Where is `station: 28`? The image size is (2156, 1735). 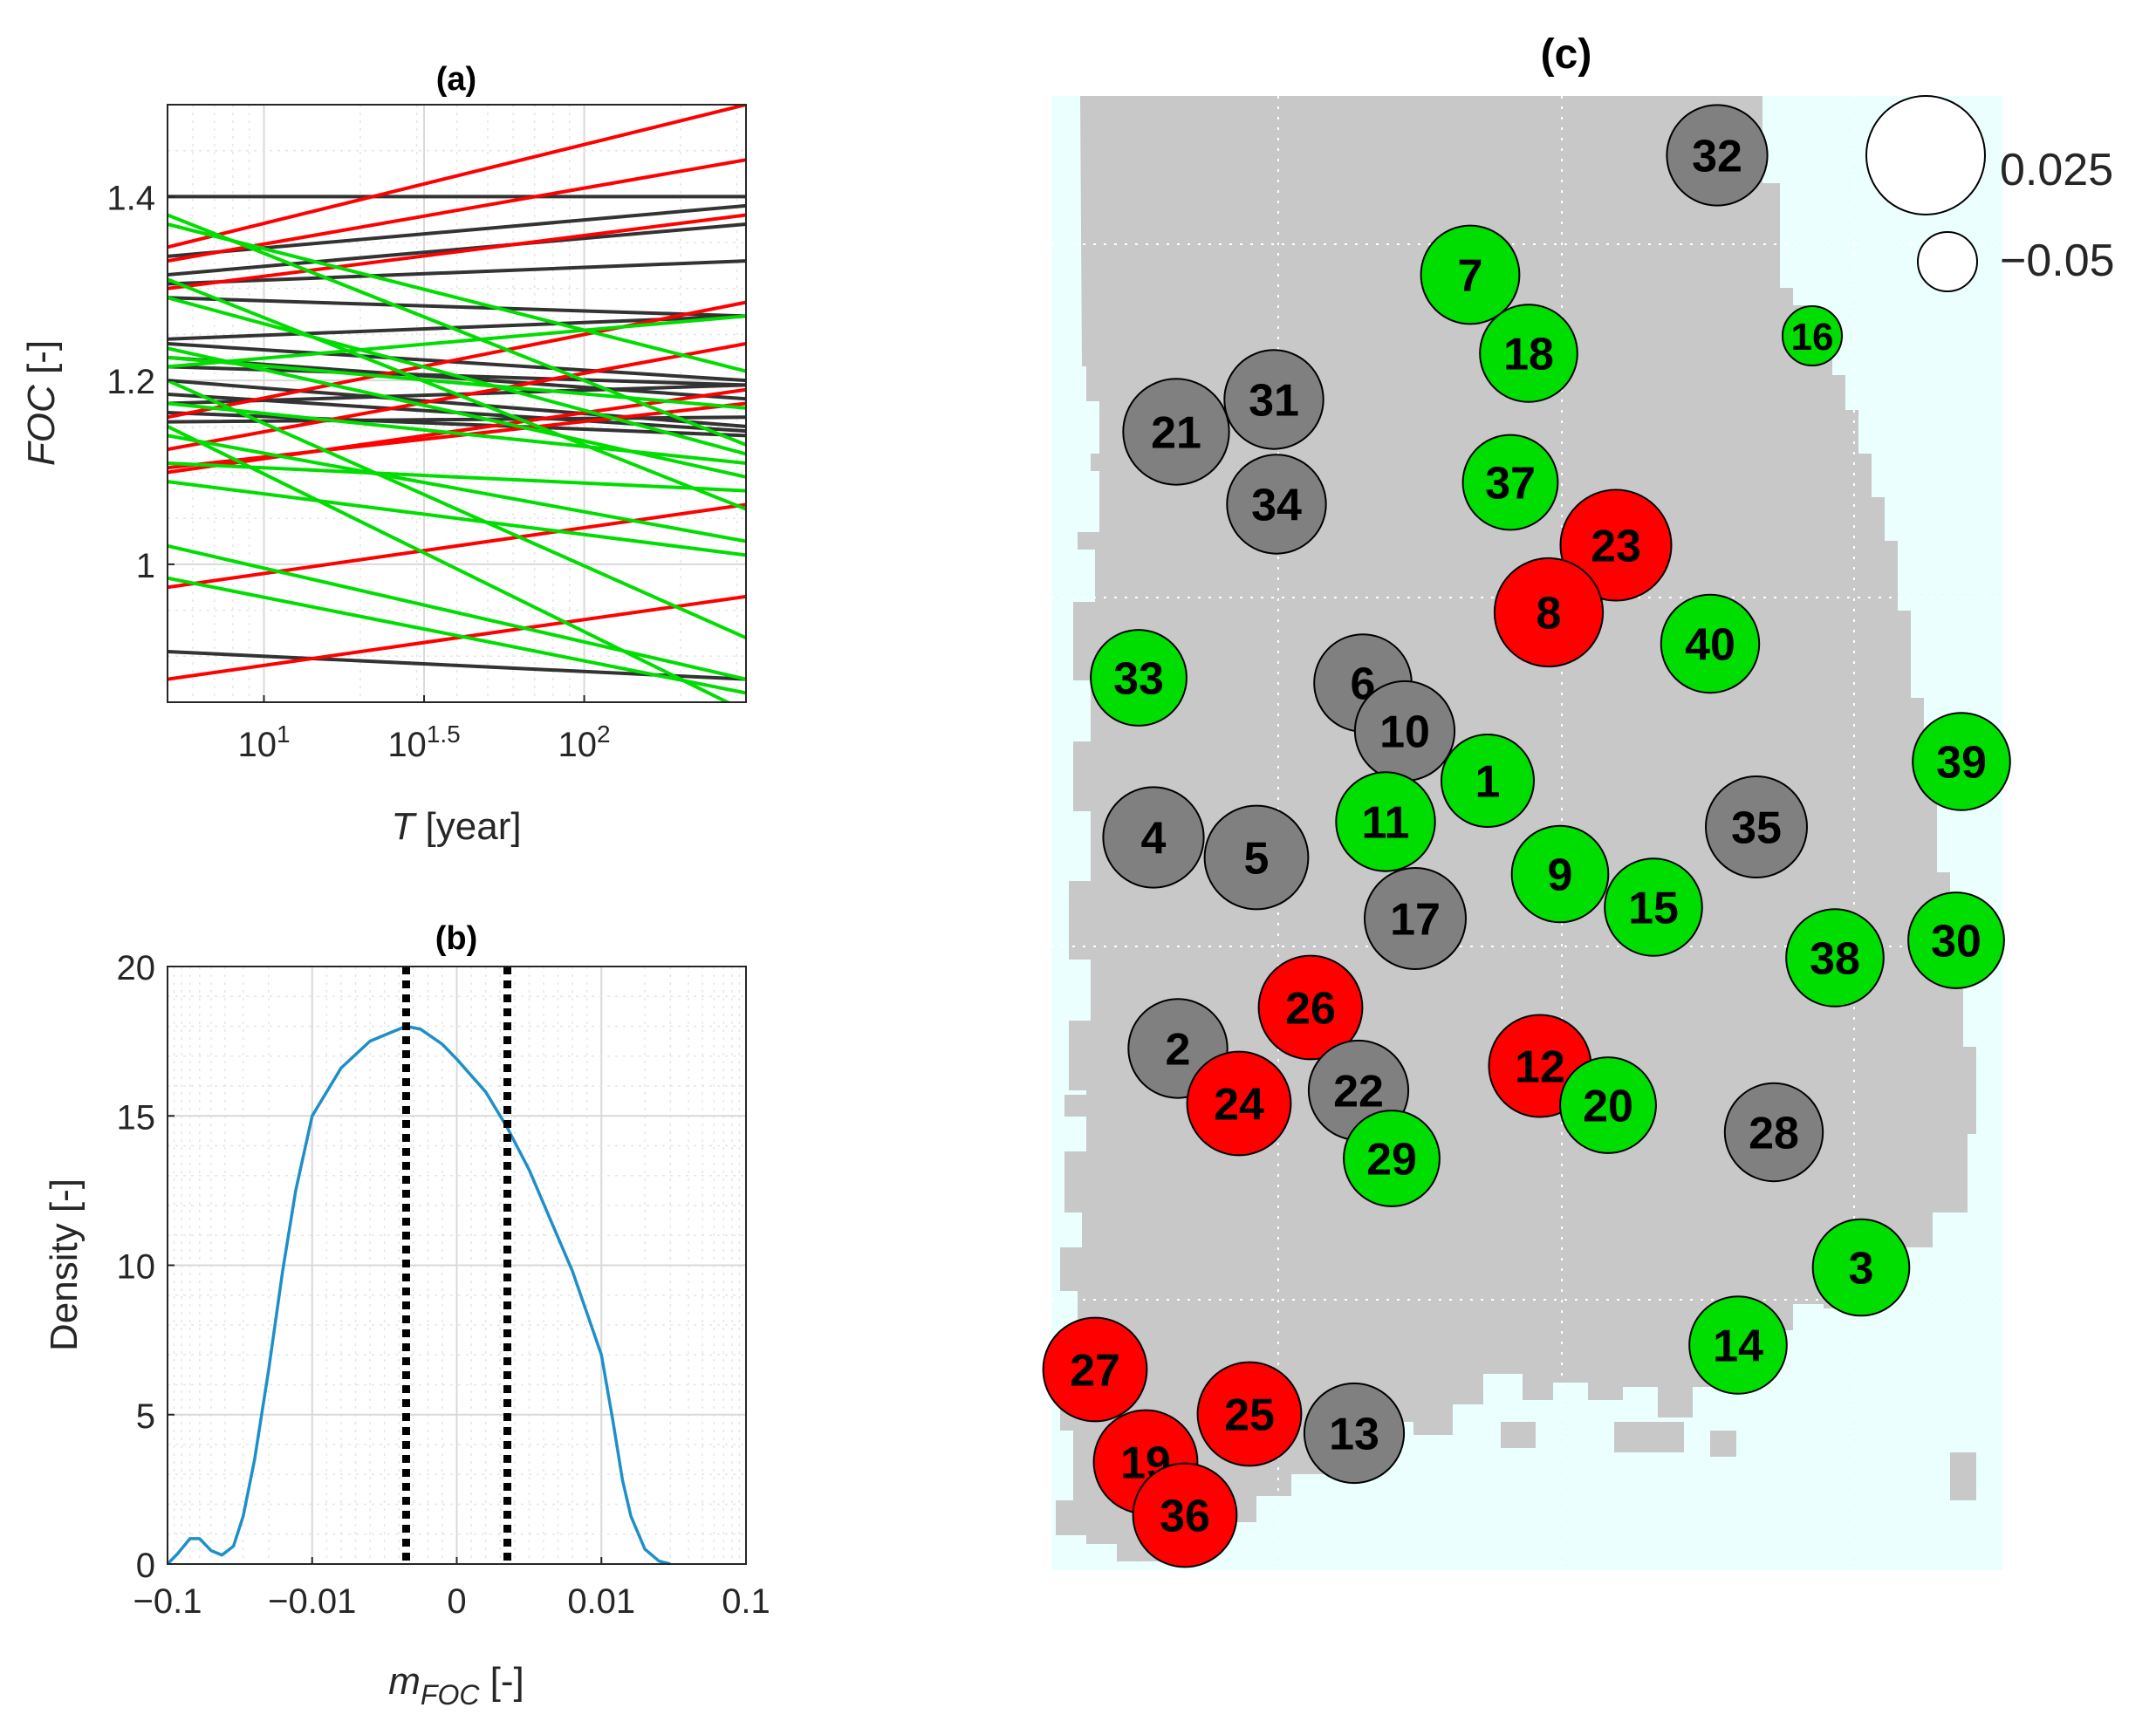 station: 28 is located at coordinates (1773, 1132).